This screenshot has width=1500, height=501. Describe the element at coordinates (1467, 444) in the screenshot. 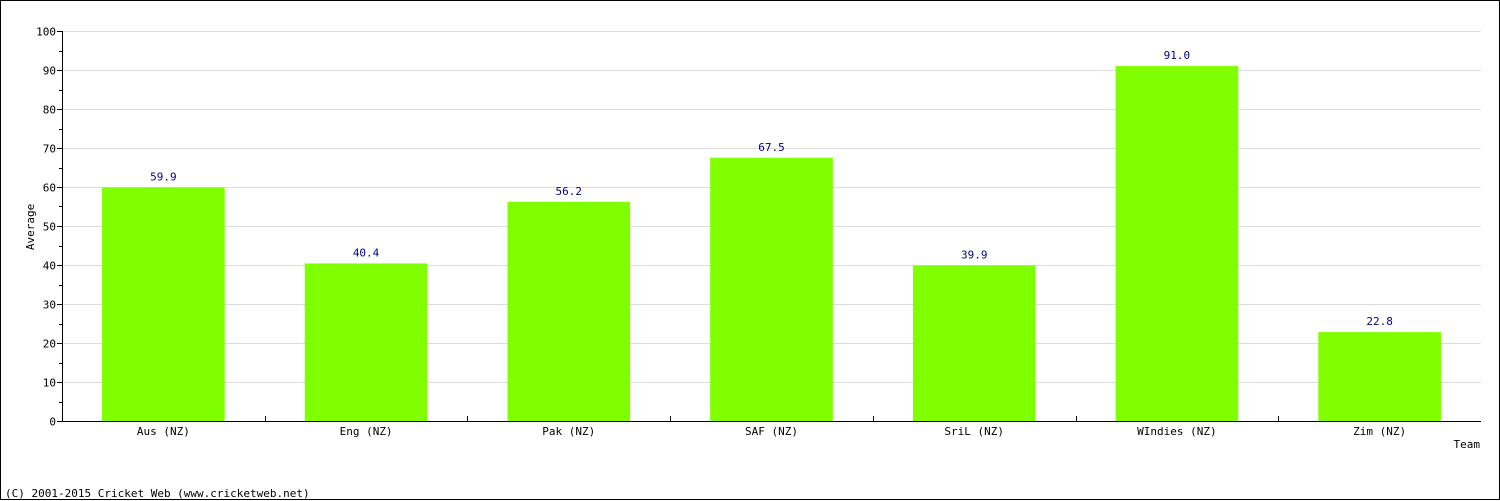

I see `x-axis-label: Team` at that location.